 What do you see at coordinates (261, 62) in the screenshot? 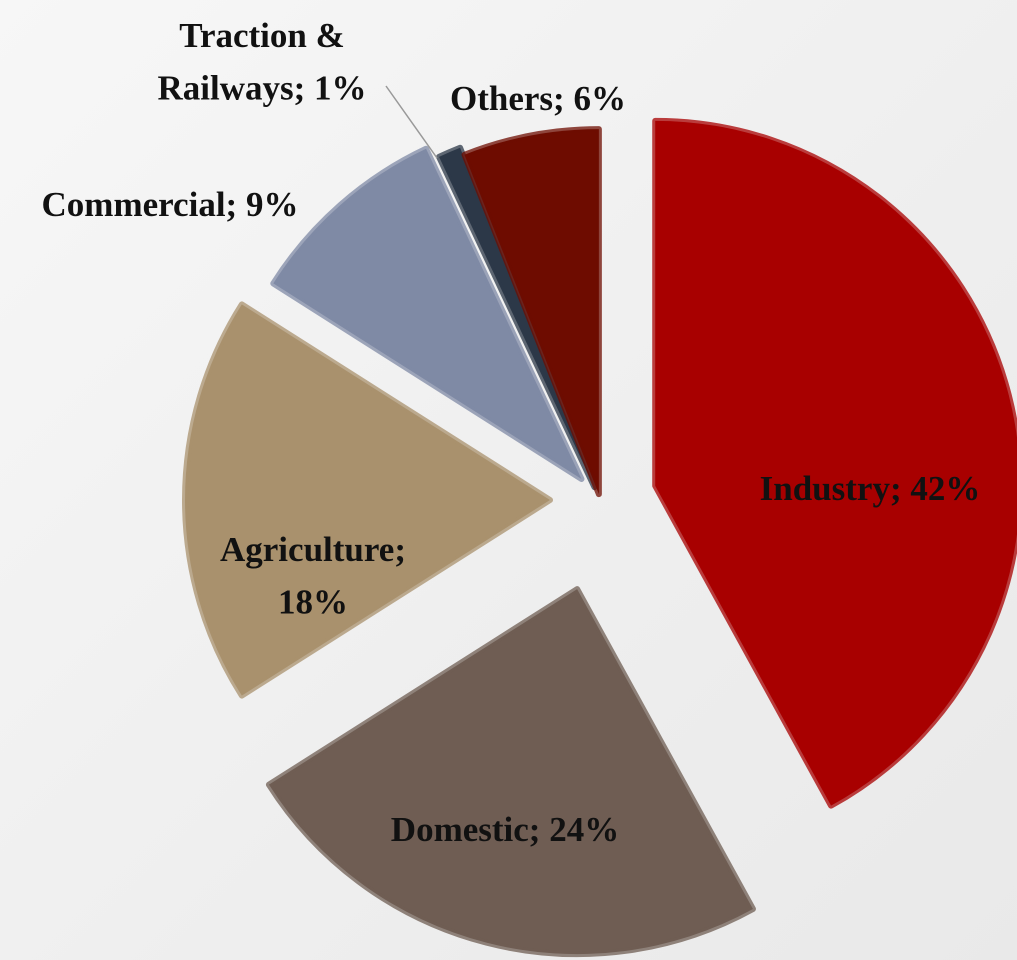
I see `data-label: Traction & Railways; 1%` at bounding box center [261, 62].